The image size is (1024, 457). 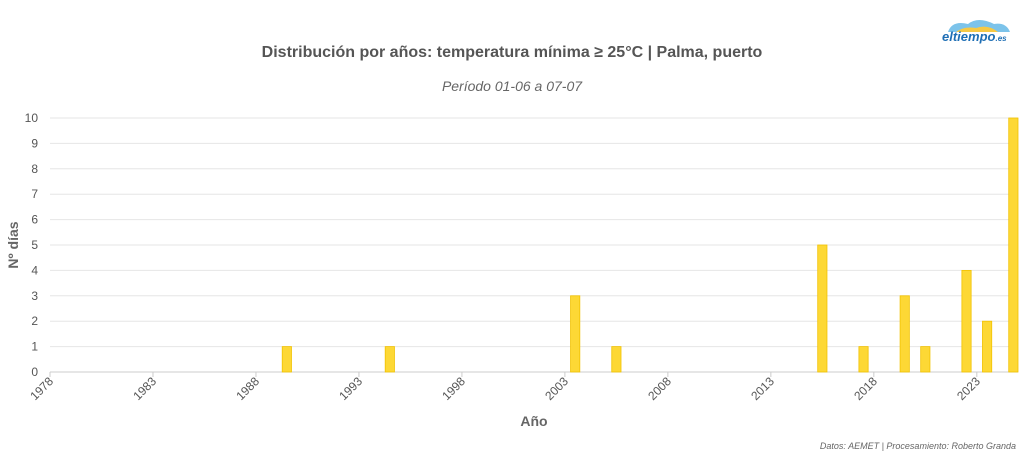 What do you see at coordinates (32, 118) in the screenshot?
I see `y-tick-label: 10` at bounding box center [32, 118].